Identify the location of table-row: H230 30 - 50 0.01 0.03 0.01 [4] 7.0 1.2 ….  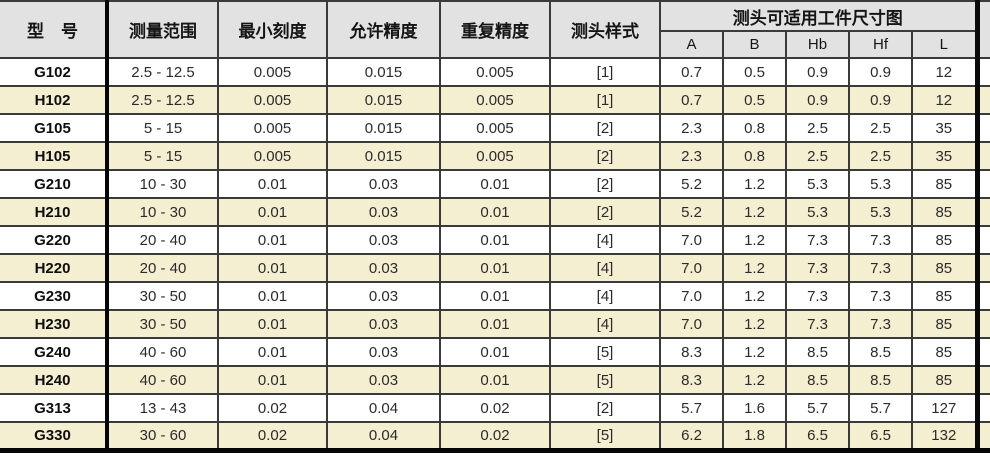
(495, 324).